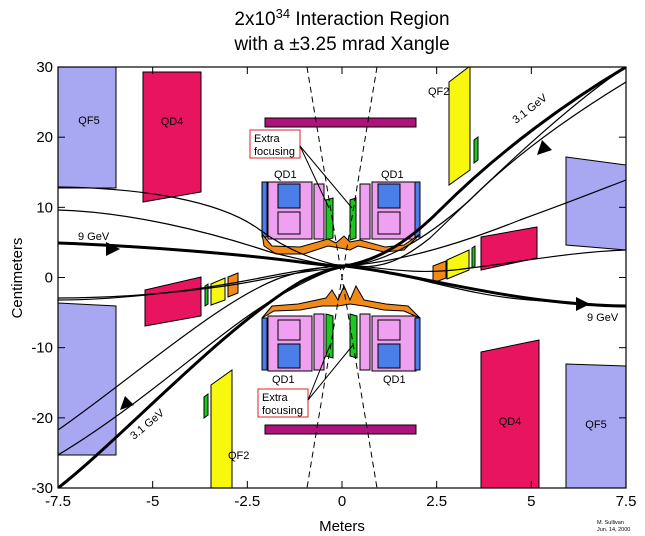  I want to click on orange-shield-bottom, so click(341, 301).